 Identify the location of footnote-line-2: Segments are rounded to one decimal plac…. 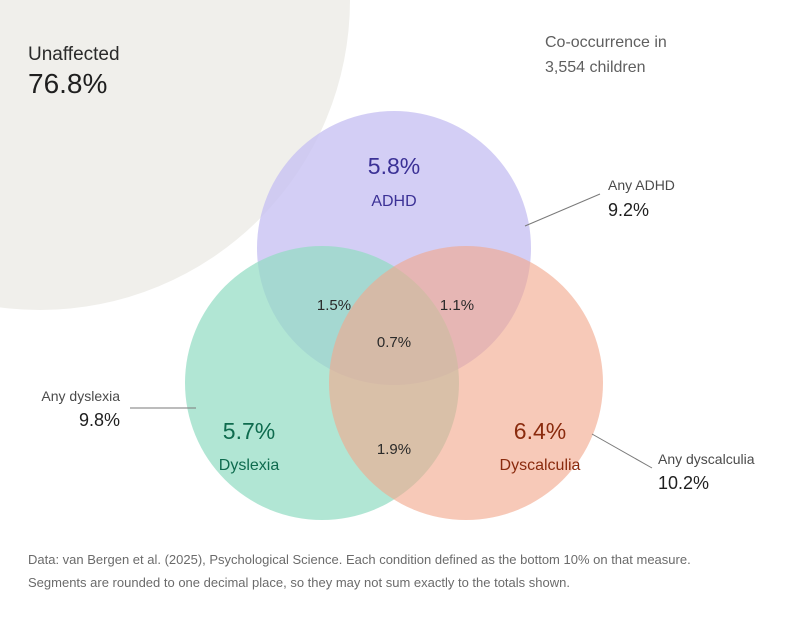
(299, 582).